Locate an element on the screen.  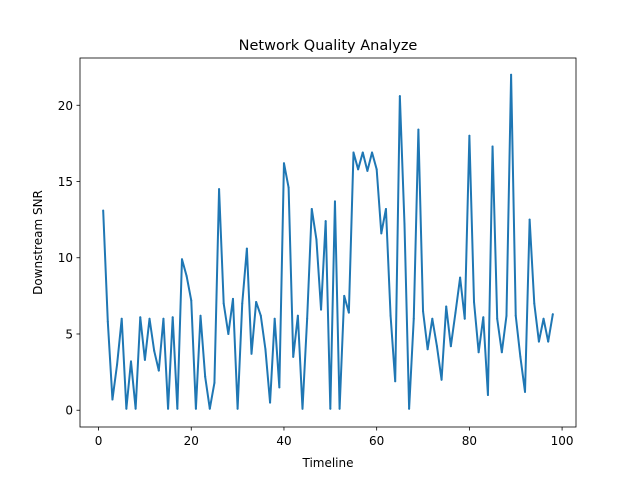
x-axis-label: Timeline is located at coordinates (327, 463).